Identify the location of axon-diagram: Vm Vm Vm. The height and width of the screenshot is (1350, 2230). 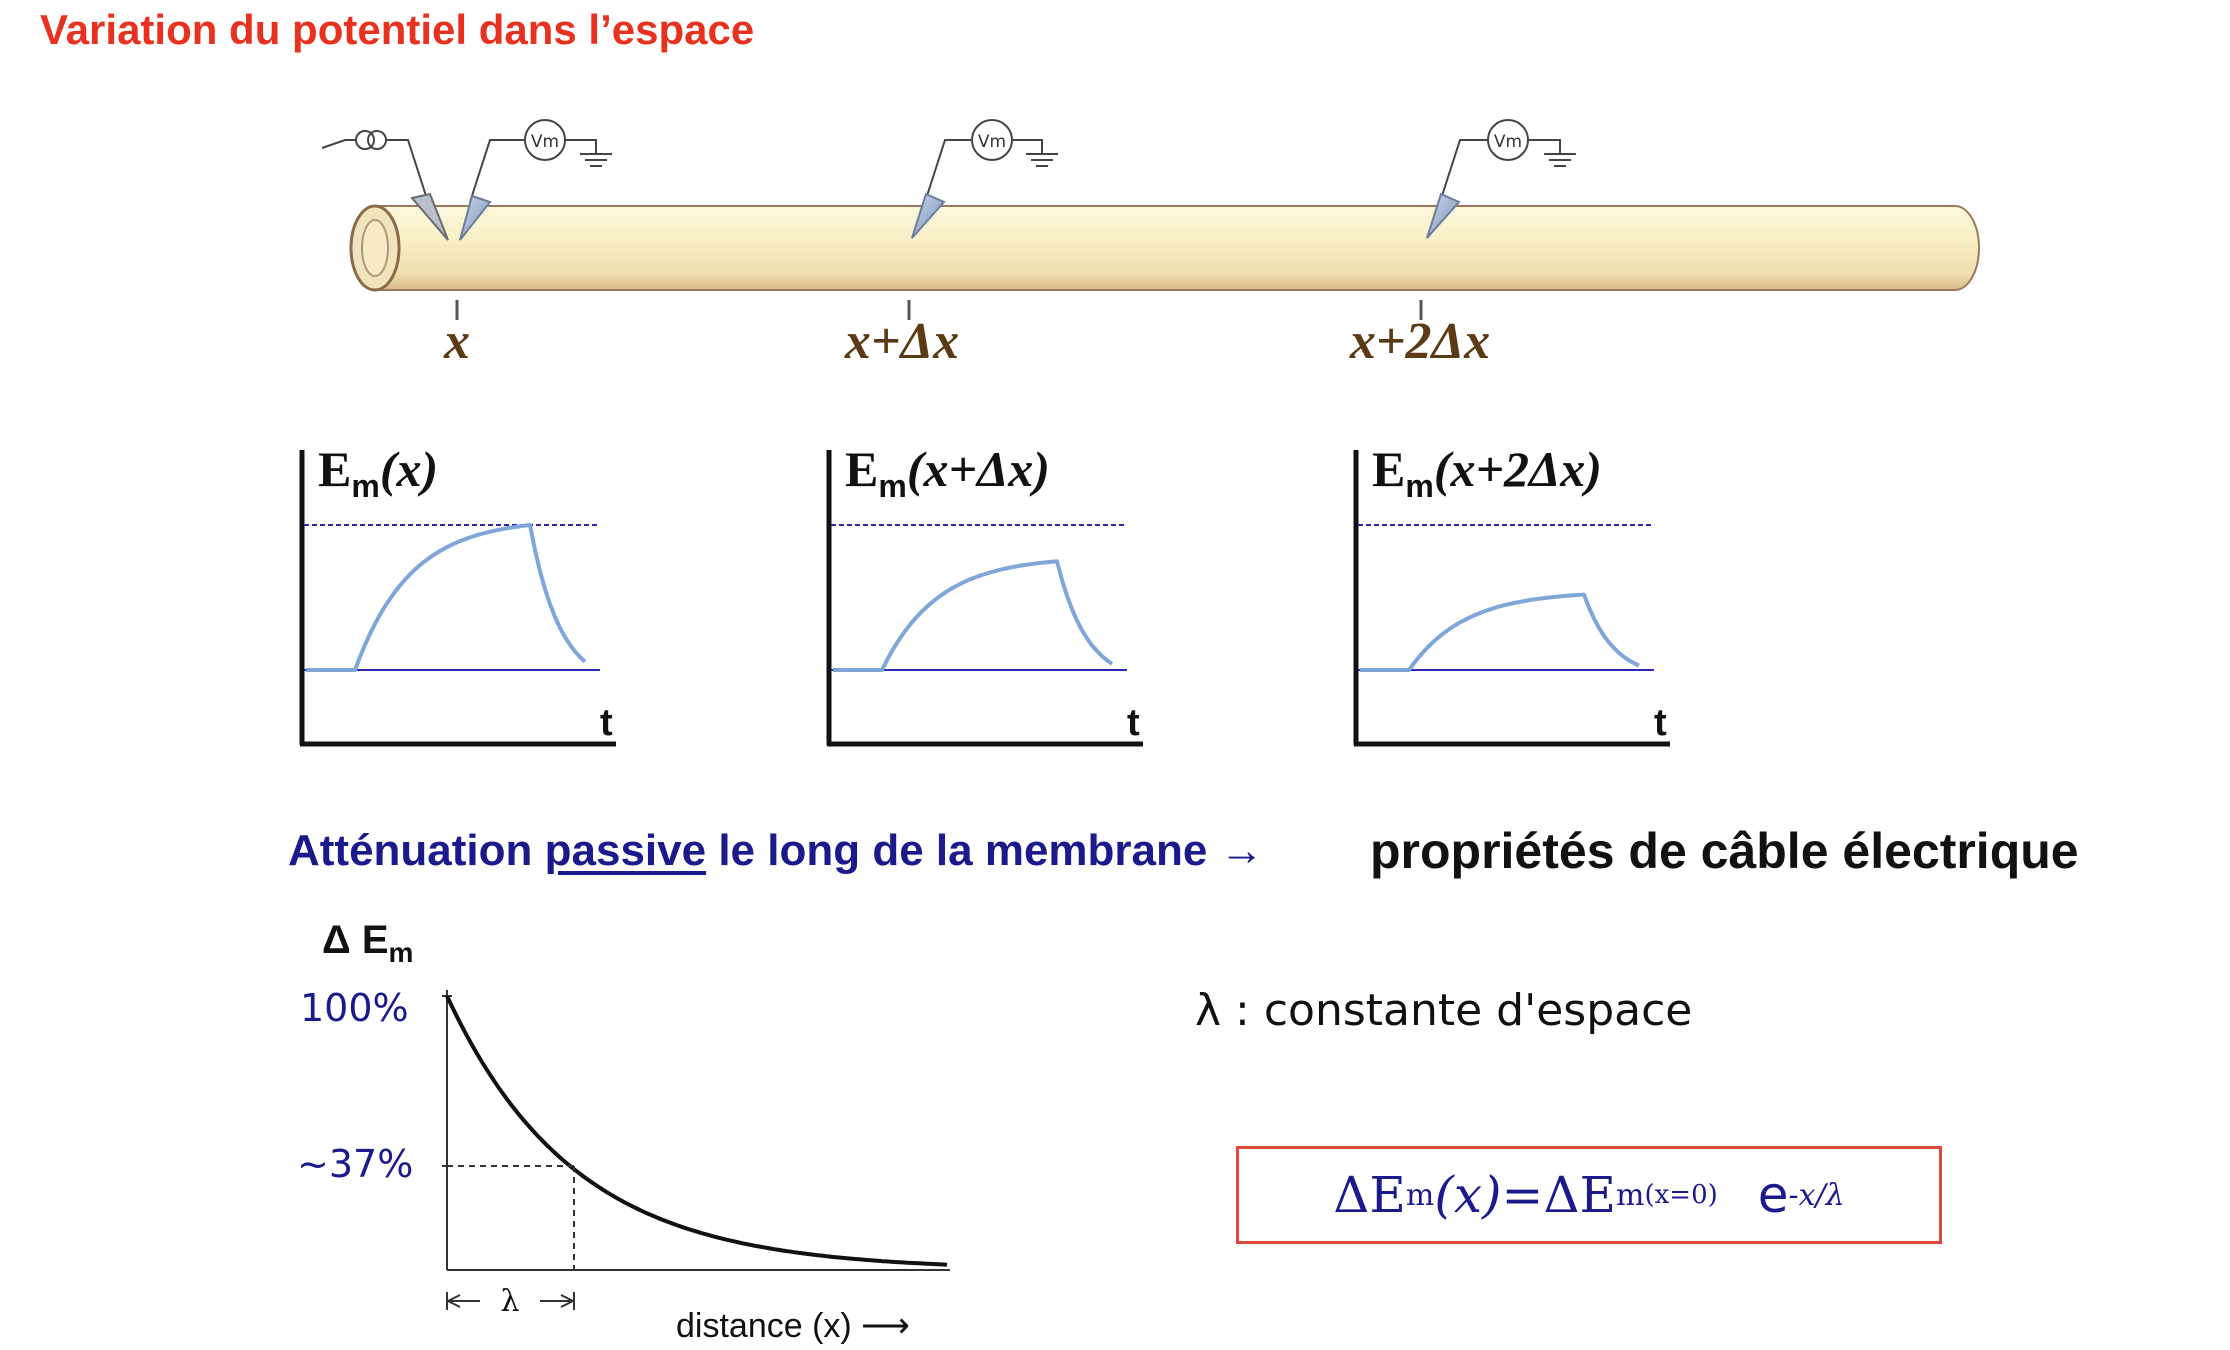
(1150, 219).